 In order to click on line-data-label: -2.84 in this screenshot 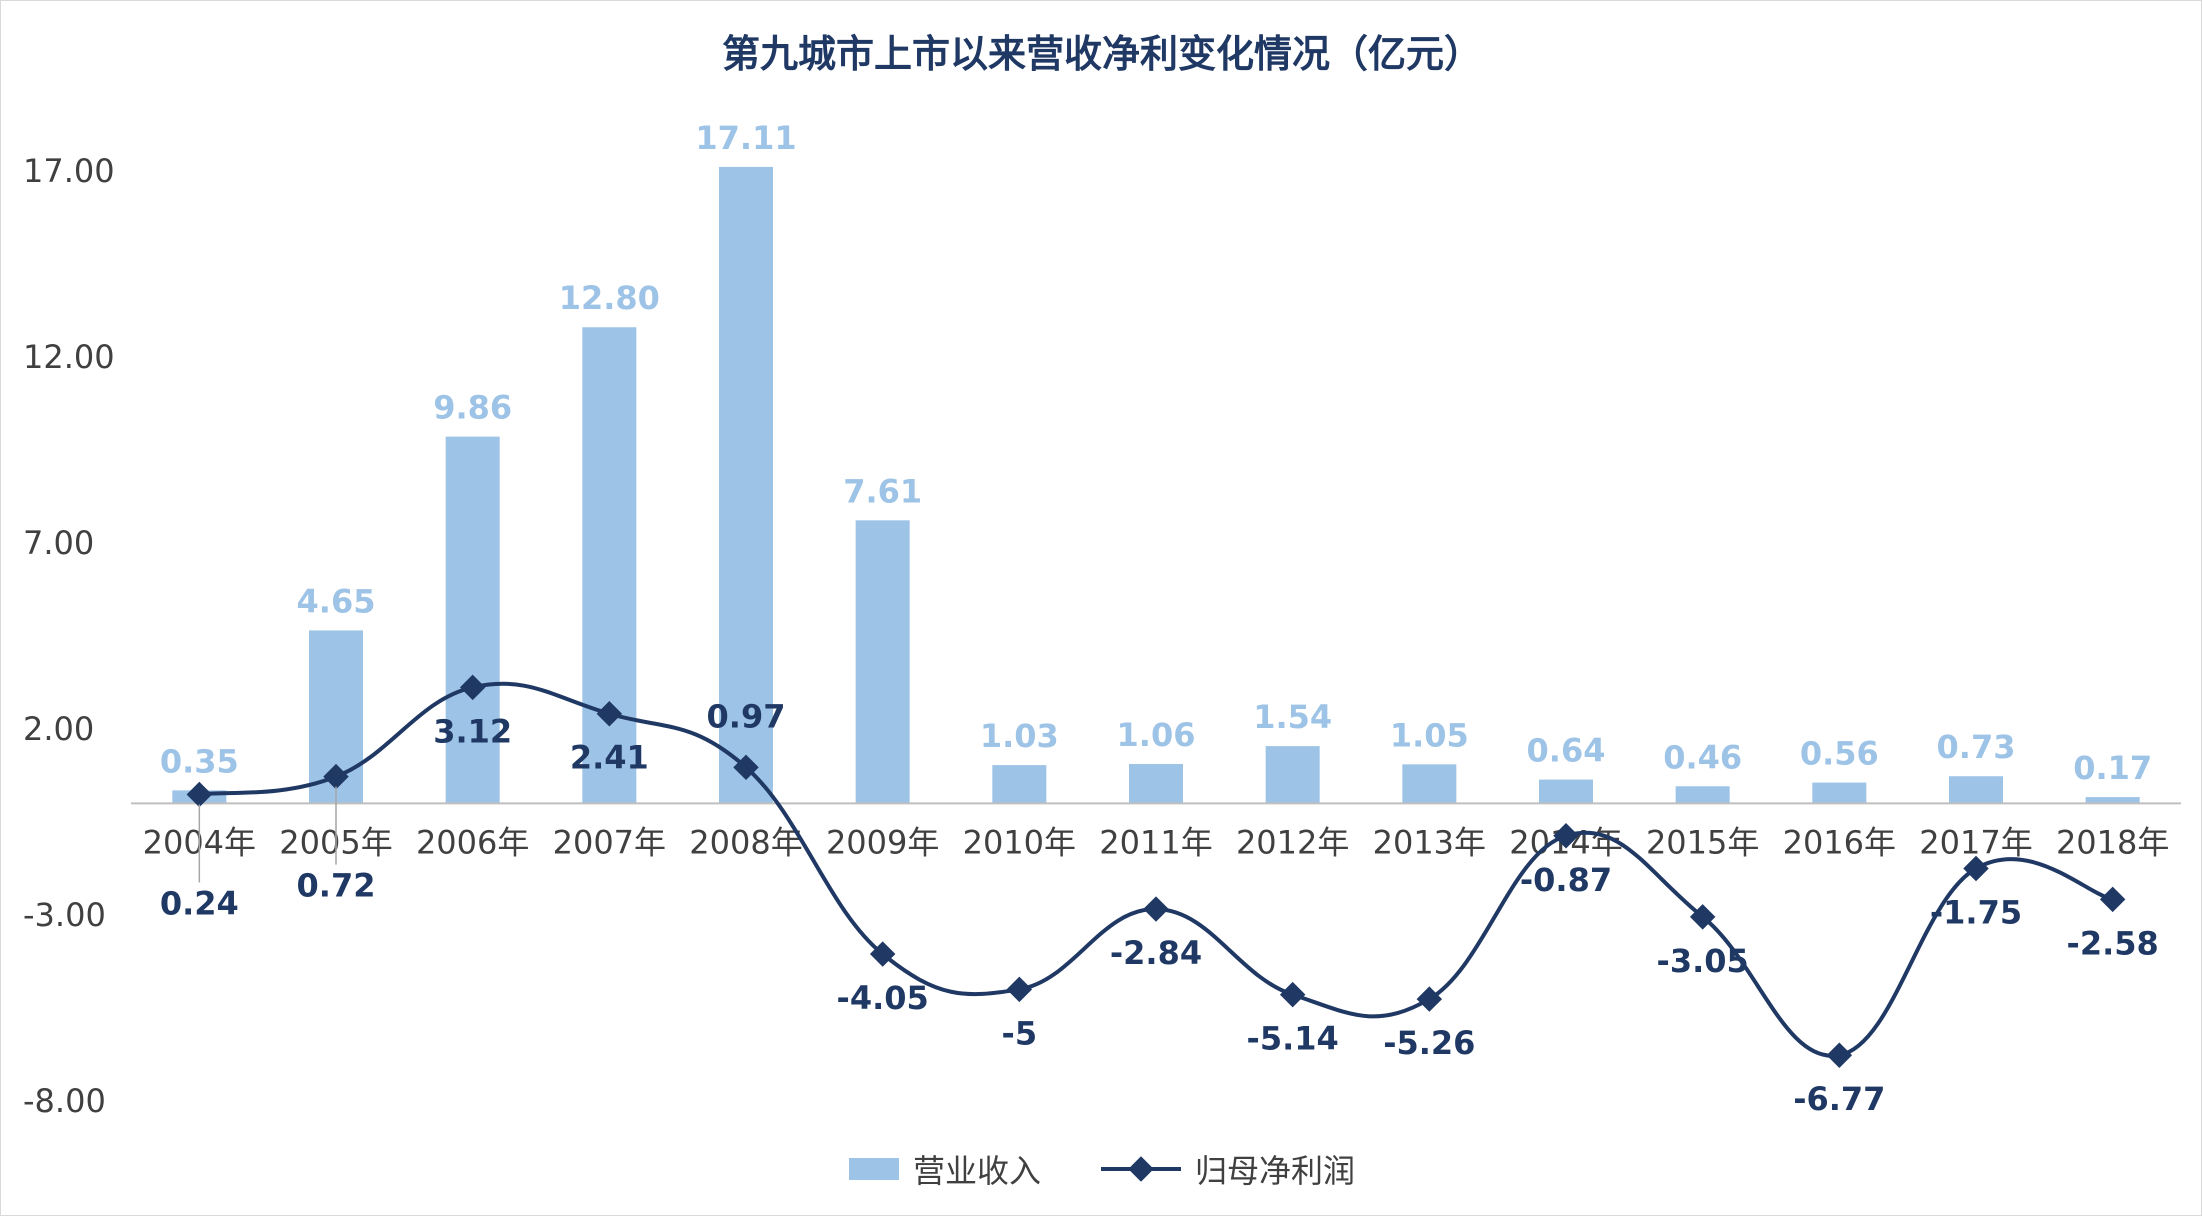, I will do `click(1156, 953)`.